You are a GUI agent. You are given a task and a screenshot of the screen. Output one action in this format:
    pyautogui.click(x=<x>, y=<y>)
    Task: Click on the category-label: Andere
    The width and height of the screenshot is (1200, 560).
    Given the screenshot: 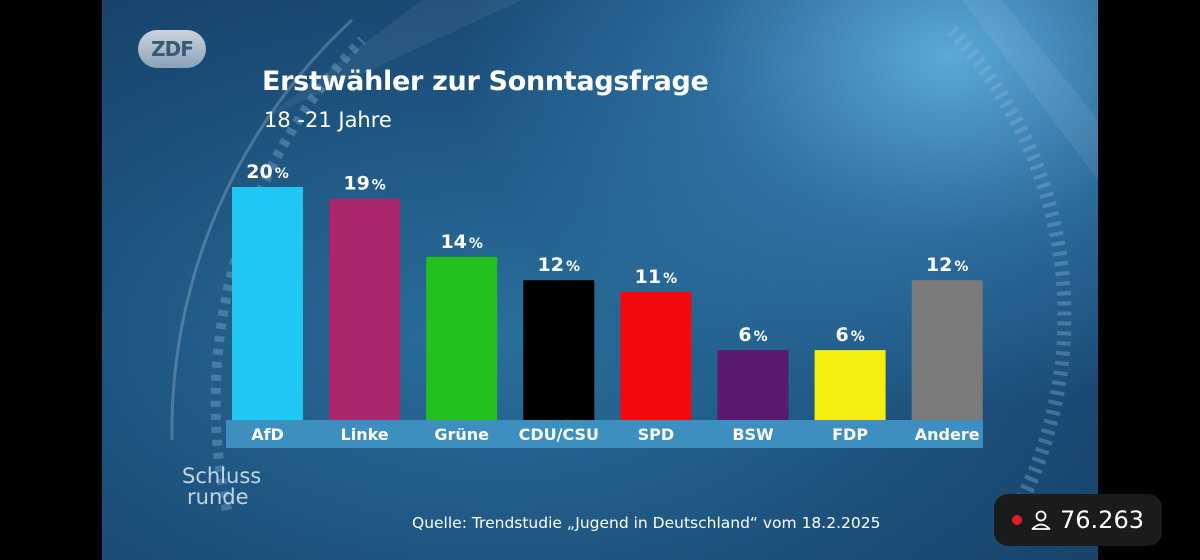 What is the action you would take?
    pyautogui.click(x=947, y=434)
    